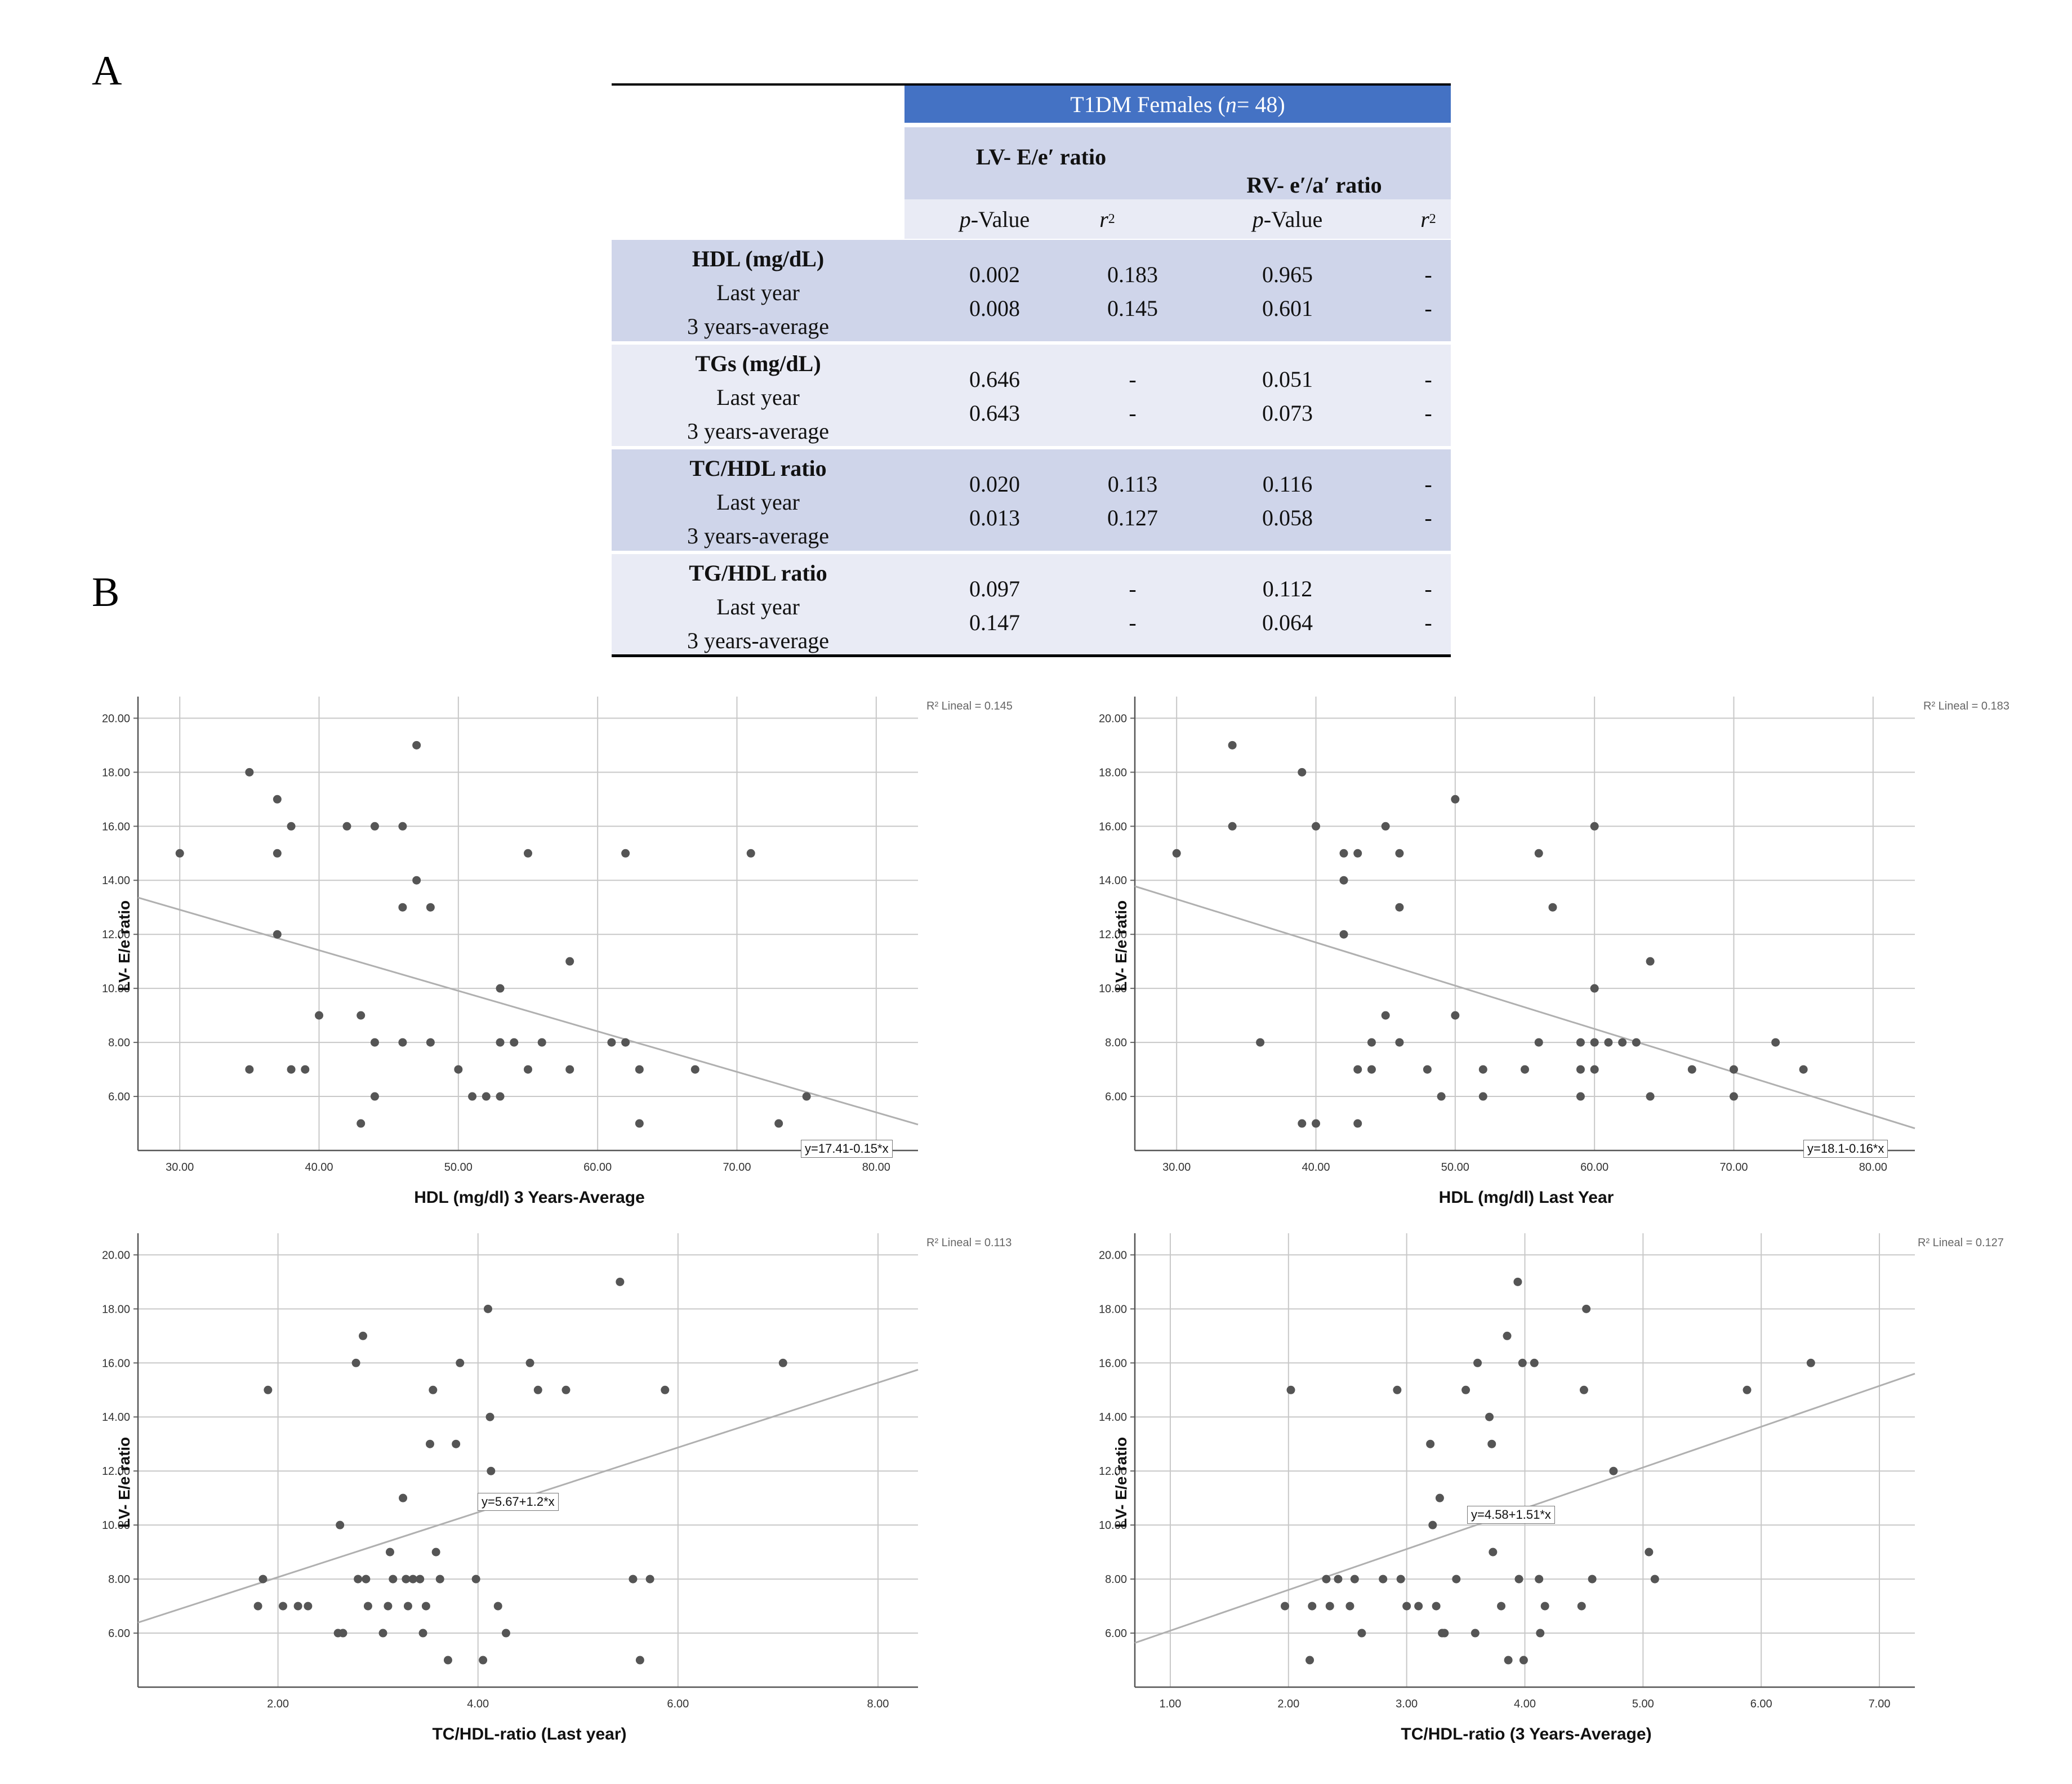 Image resolution: width=2072 pixels, height=1784 pixels. What do you see at coordinates (1113, 718) in the screenshot?
I see `y-tick-label: 20.00` at bounding box center [1113, 718].